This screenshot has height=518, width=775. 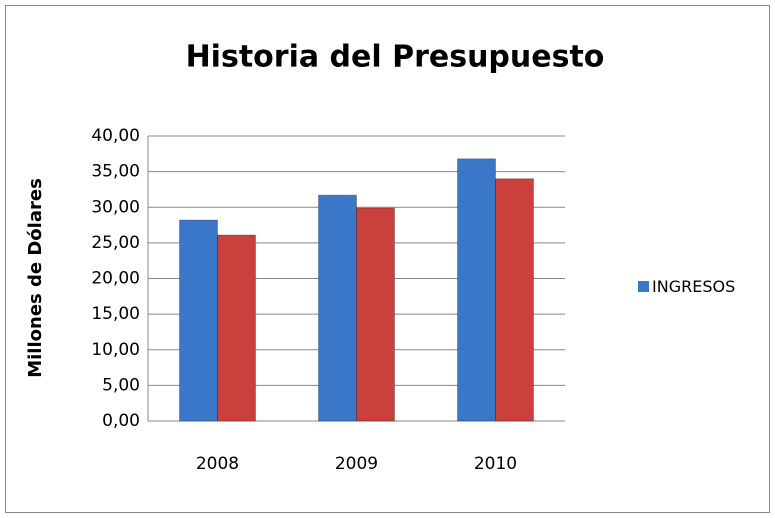 What do you see at coordinates (115, 279) in the screenshot?
I see `y-tick-label: 20,00` at bounding box center [115, 279].